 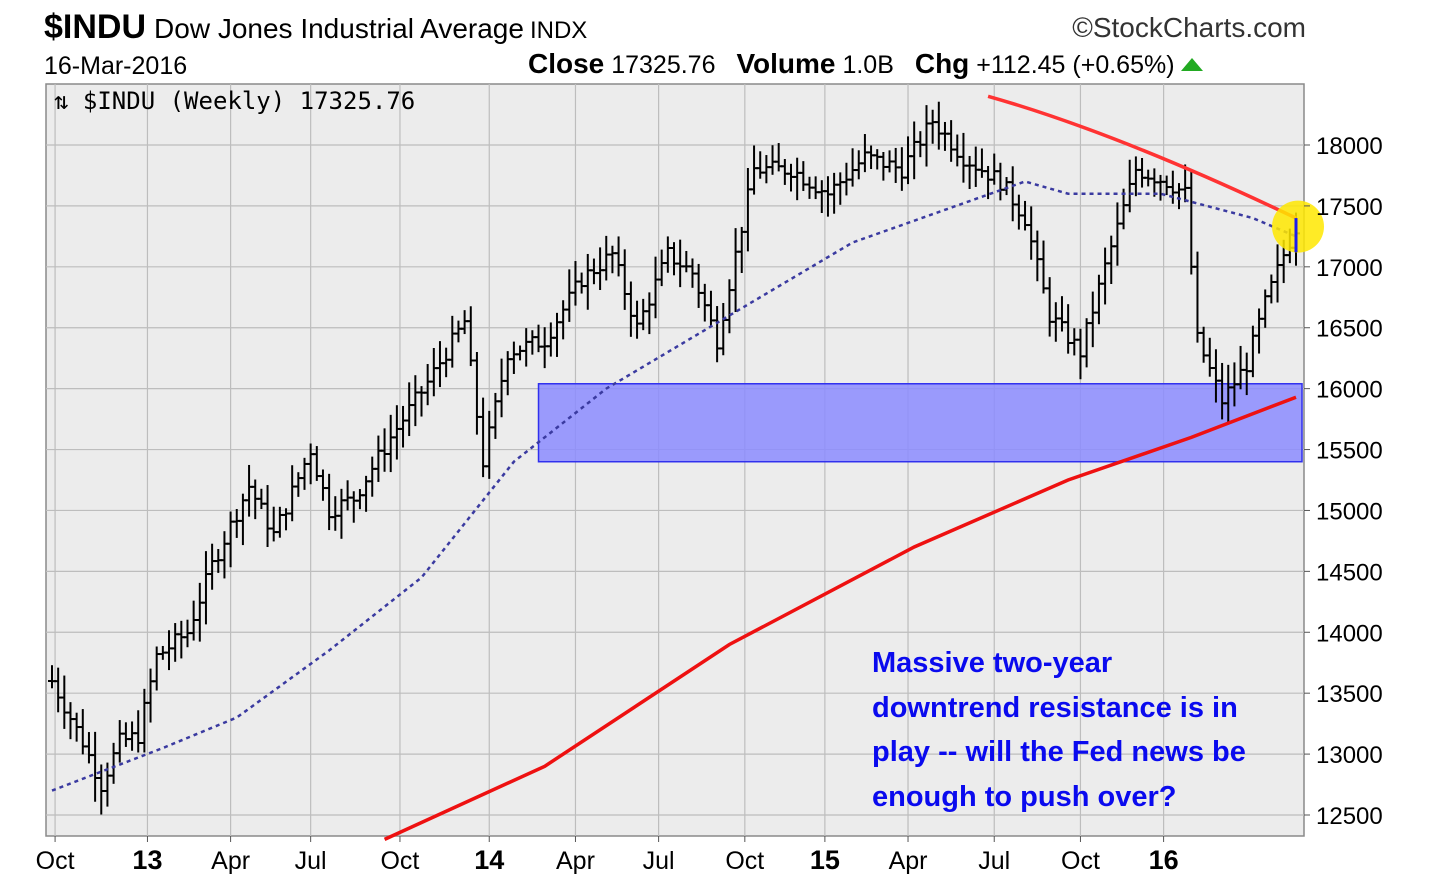 I want to click on y-tick-label: 18000, so click(x=1349, y=146).